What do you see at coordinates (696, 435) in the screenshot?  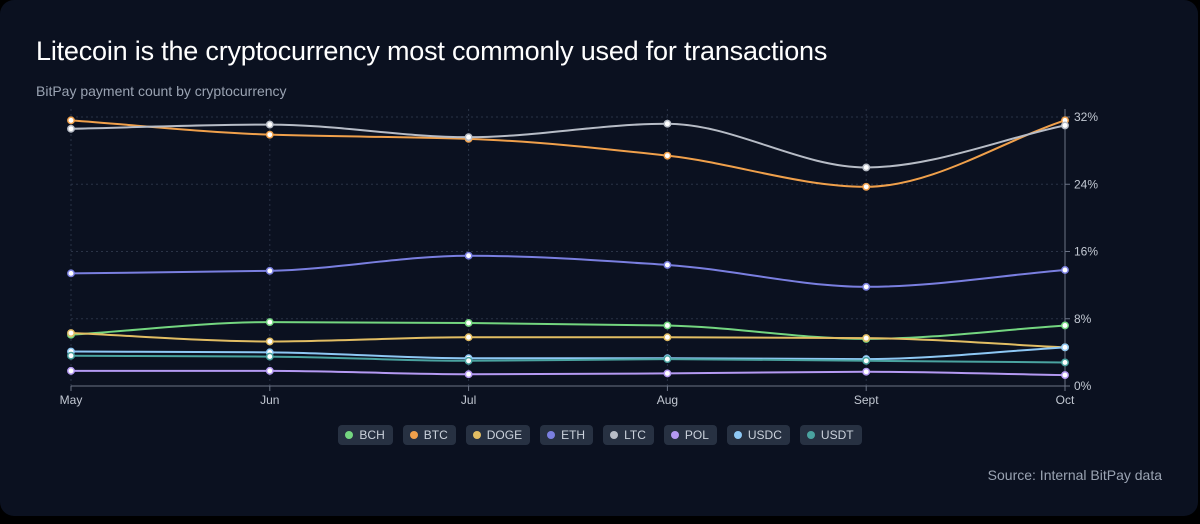 I see `legend-label-pol: POL` at bounding box center [696, 435].